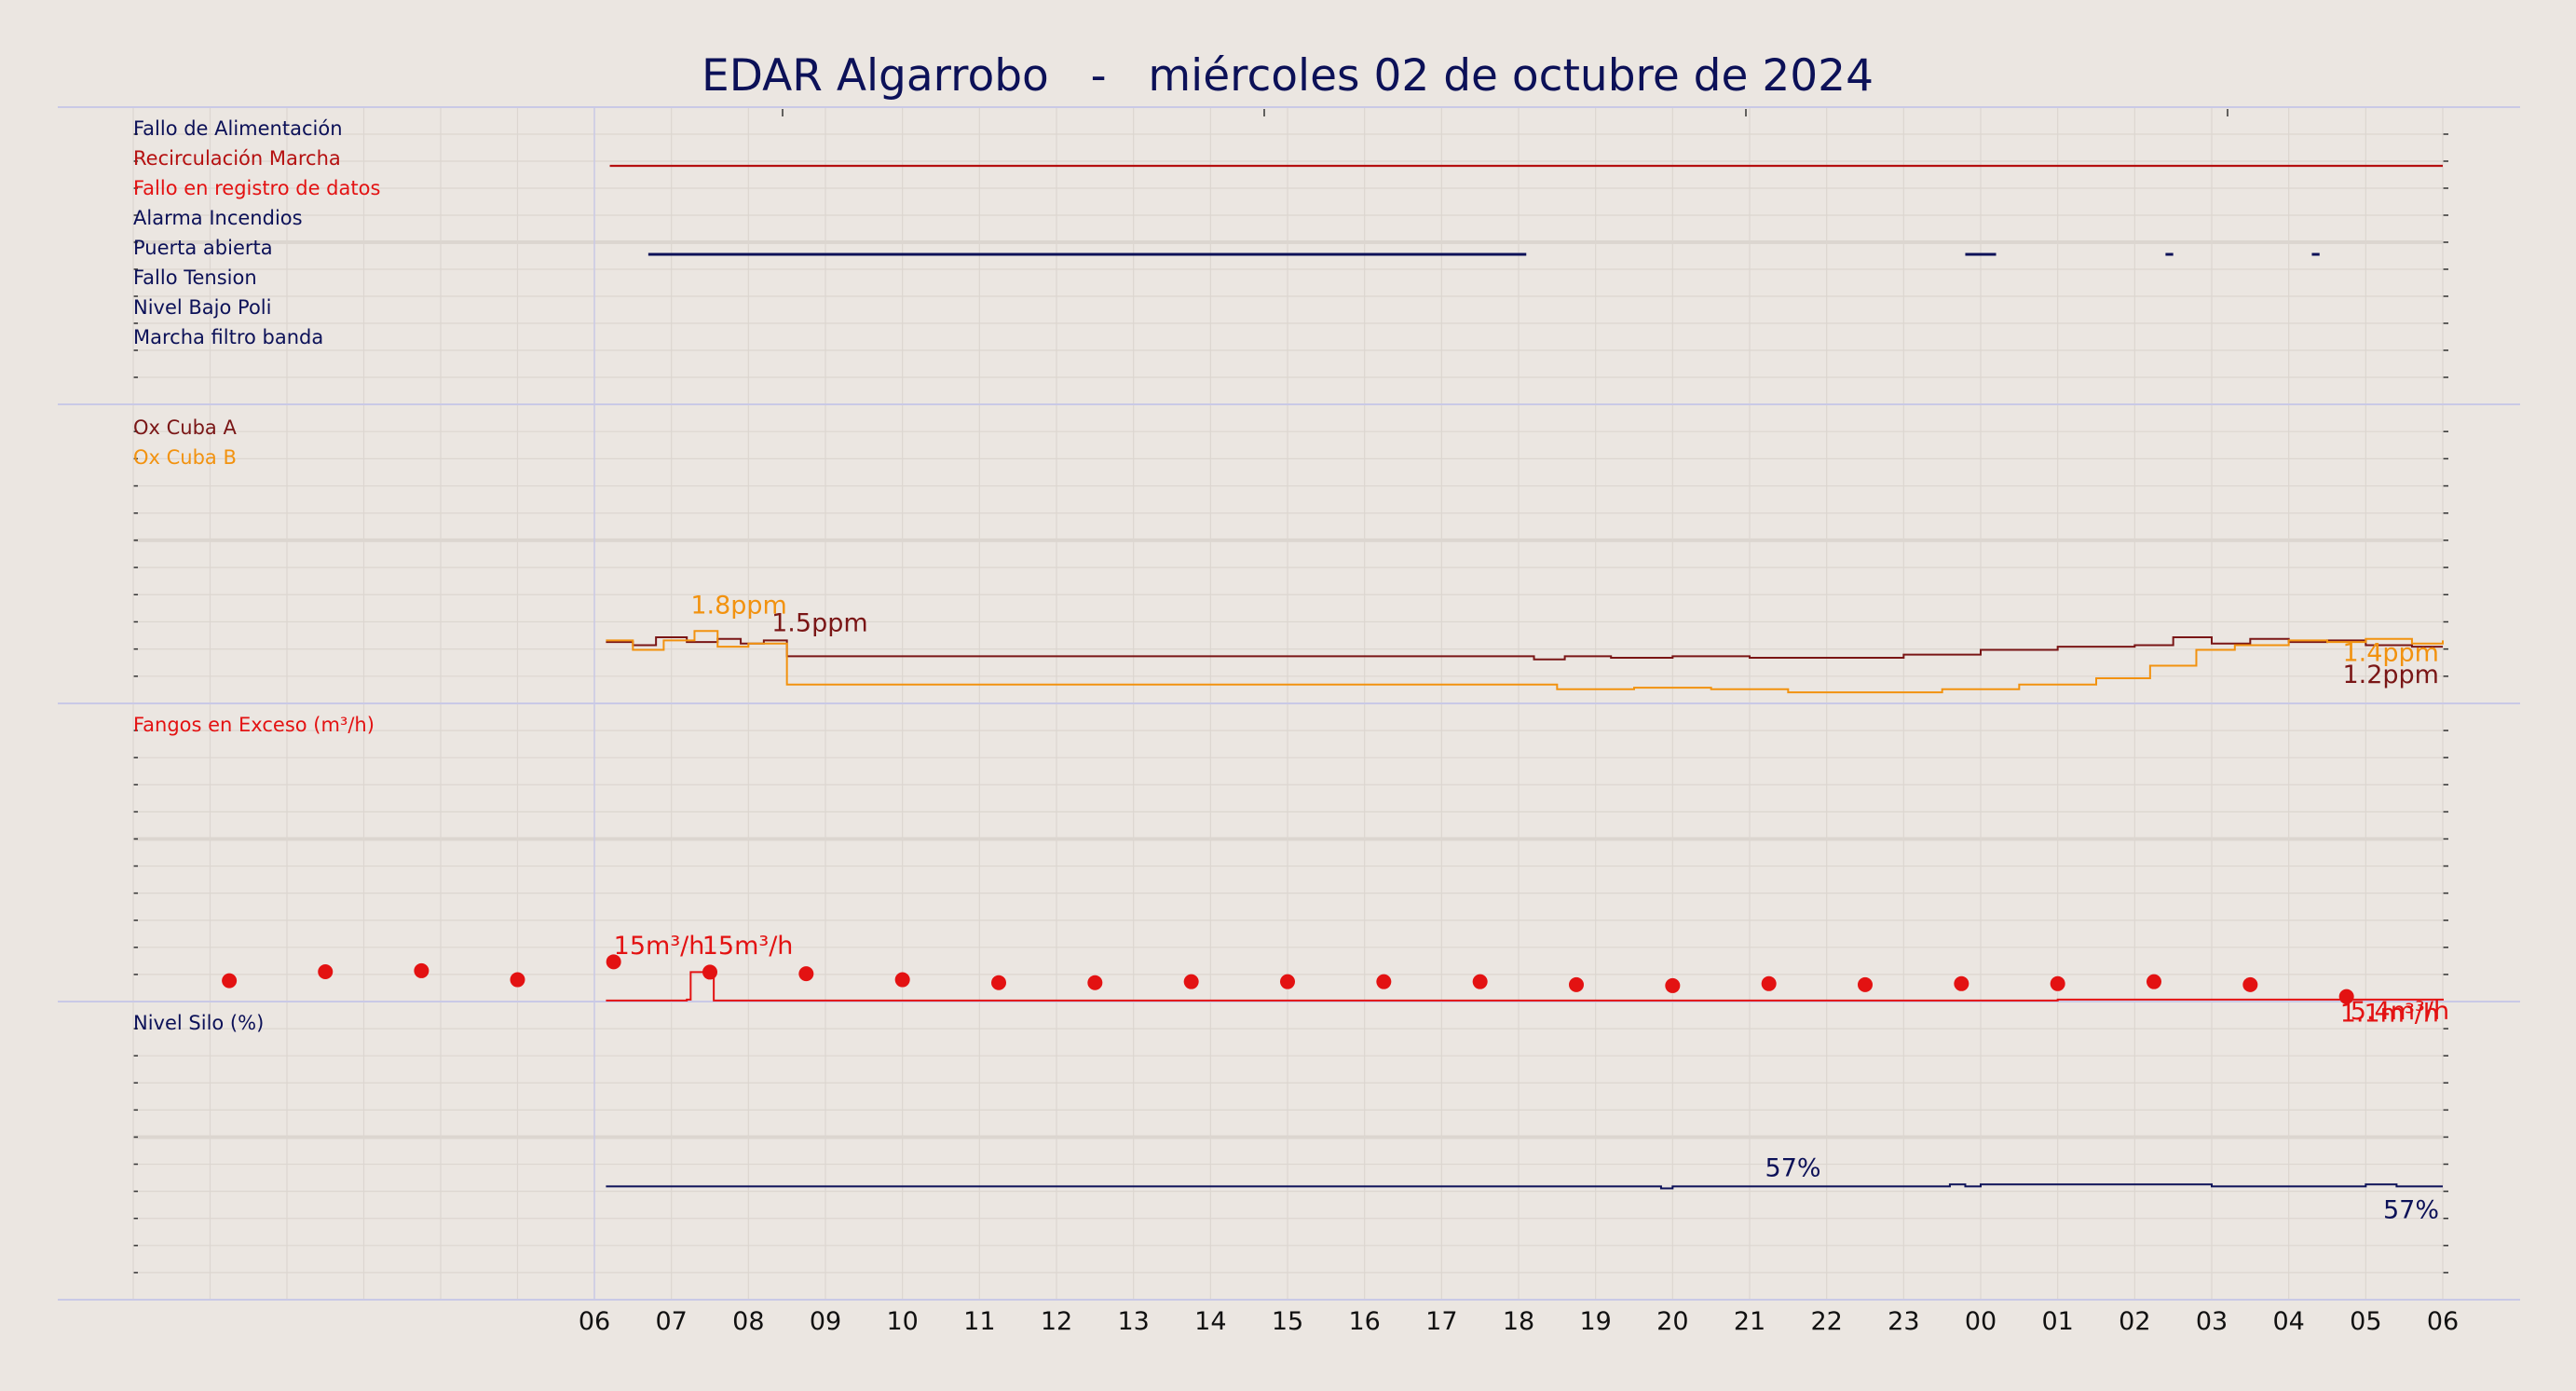  I want to click on x-tick-label: 21, so click(1749, 1321).